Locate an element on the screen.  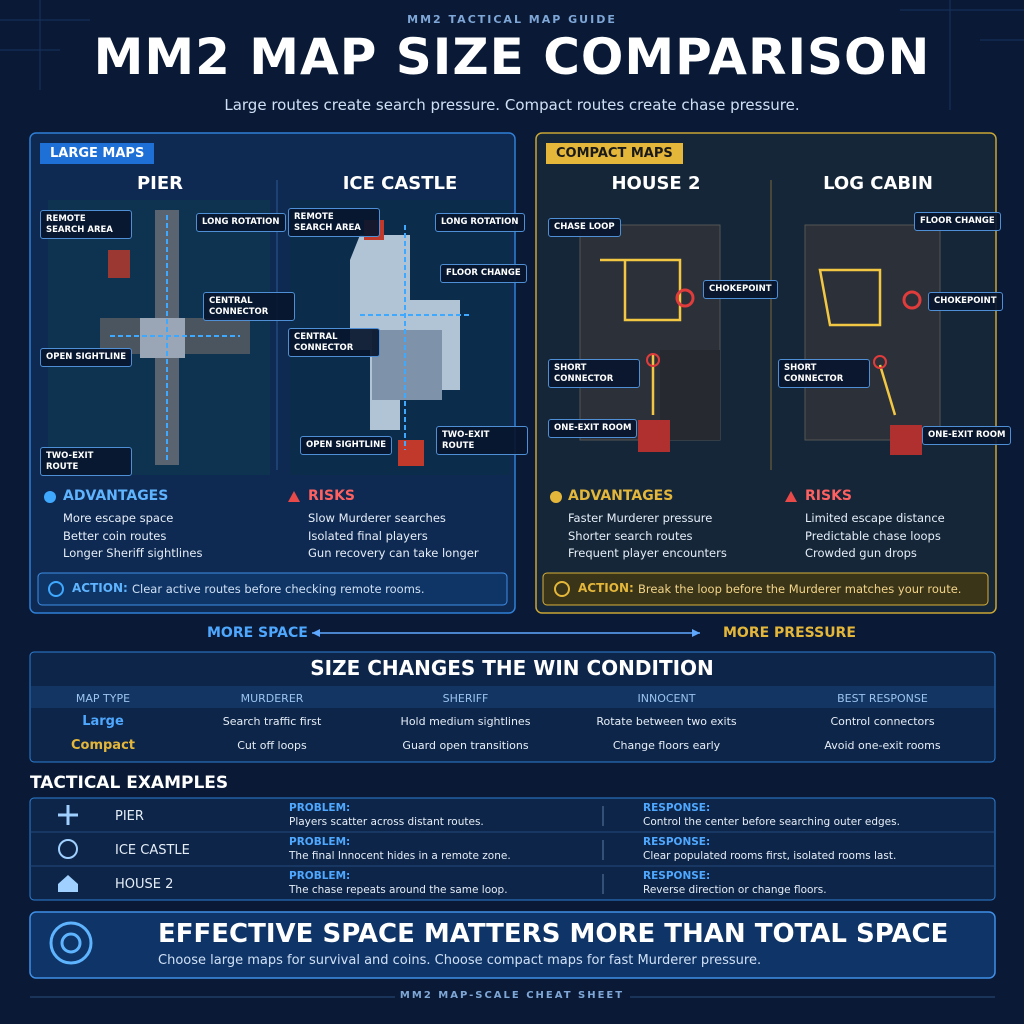
map-name: LOG CABIN is located at coordinates (878, 183).